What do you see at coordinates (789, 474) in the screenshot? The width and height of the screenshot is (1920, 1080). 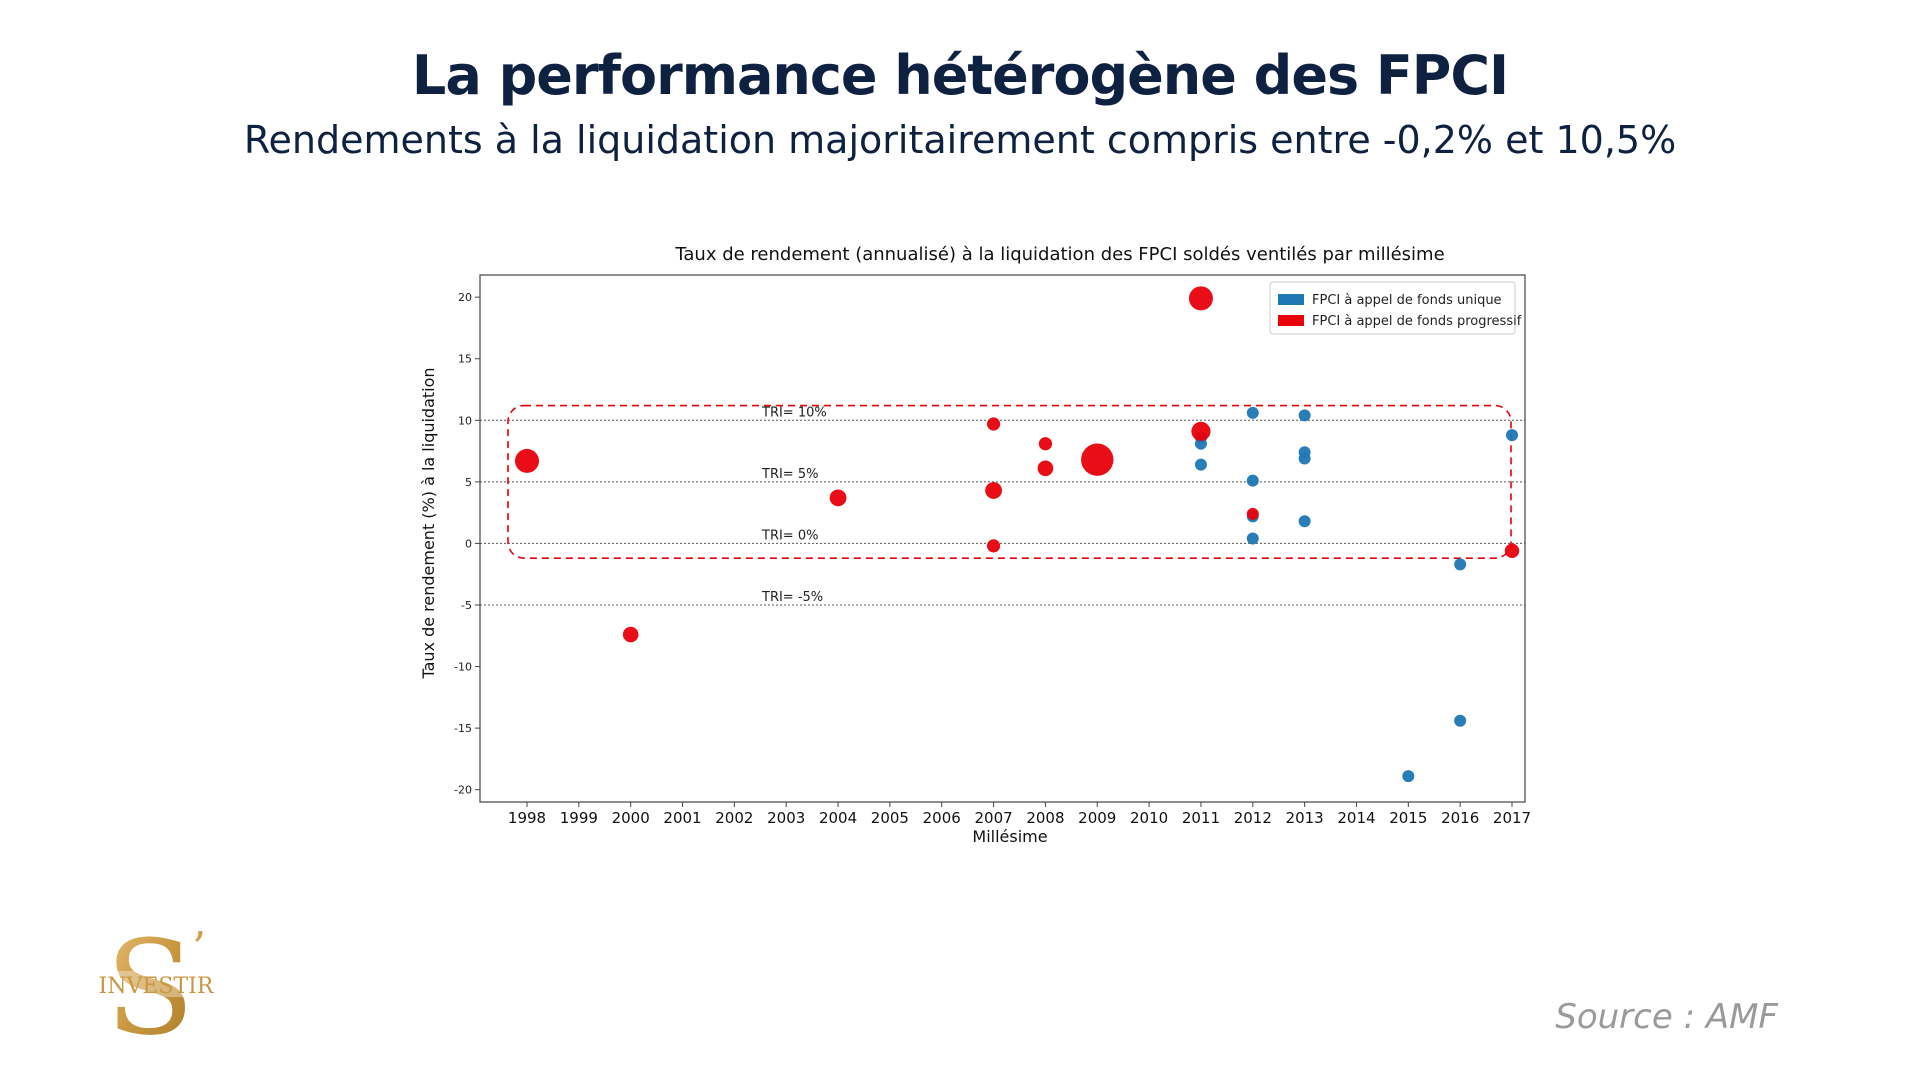 I see `reference-line-label: TRI= 5%` at bounding box center [789, 474].